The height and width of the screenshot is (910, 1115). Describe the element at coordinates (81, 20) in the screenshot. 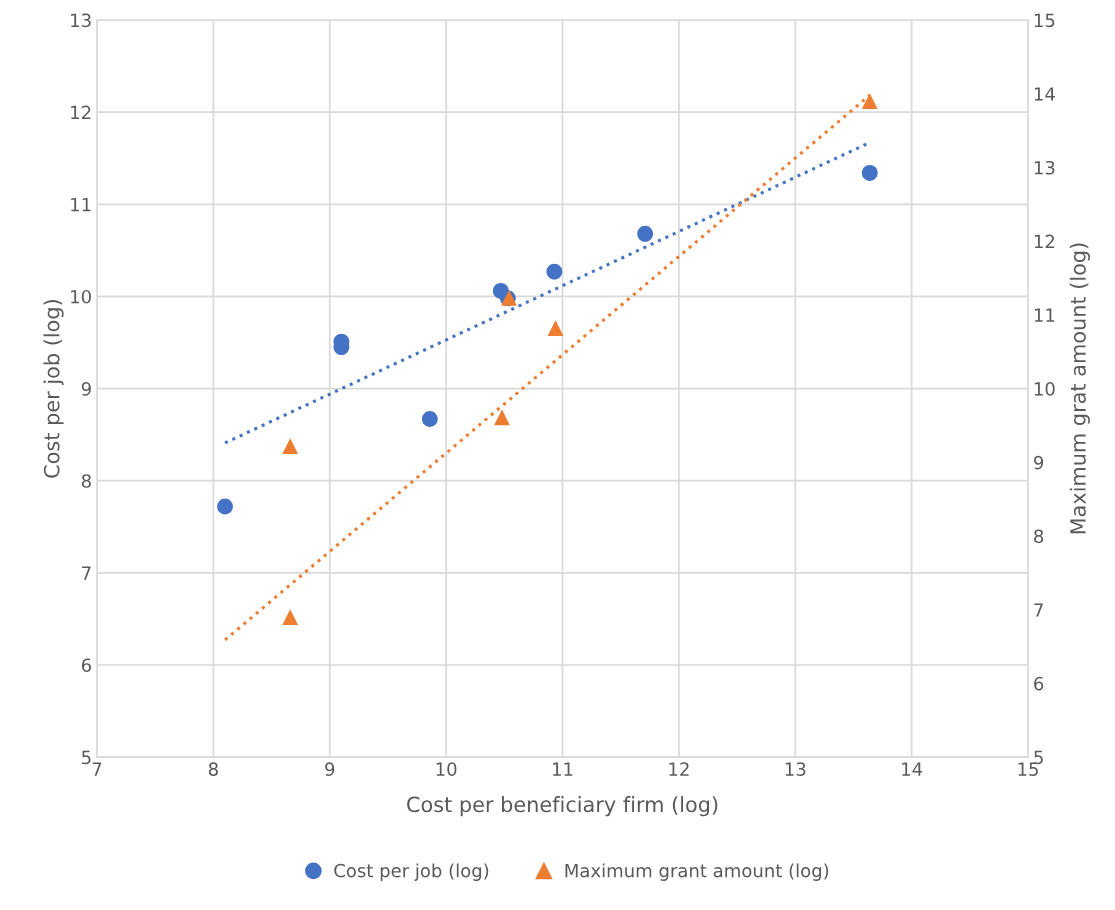

I see `y-tick-label: 13` at that location.